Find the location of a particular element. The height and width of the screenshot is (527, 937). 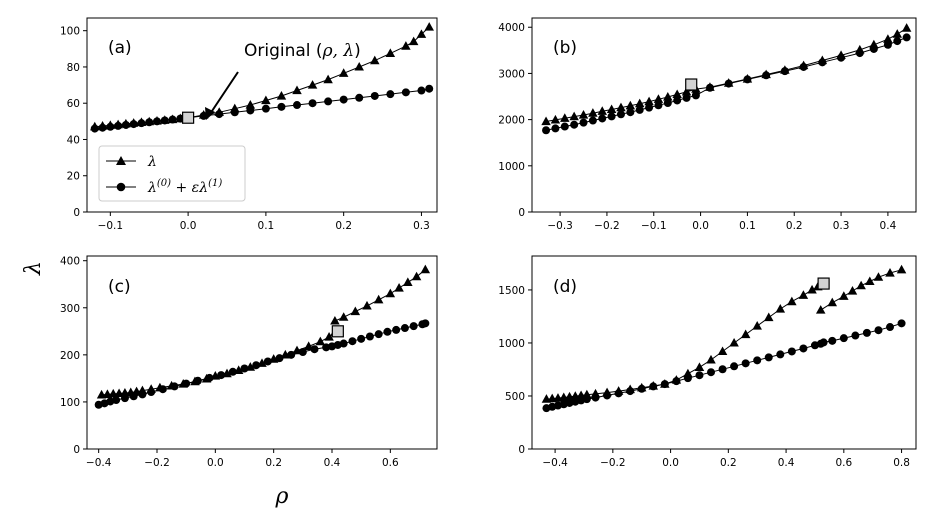

x-tick-label: 0.4 is located at coordinates (888, 226).